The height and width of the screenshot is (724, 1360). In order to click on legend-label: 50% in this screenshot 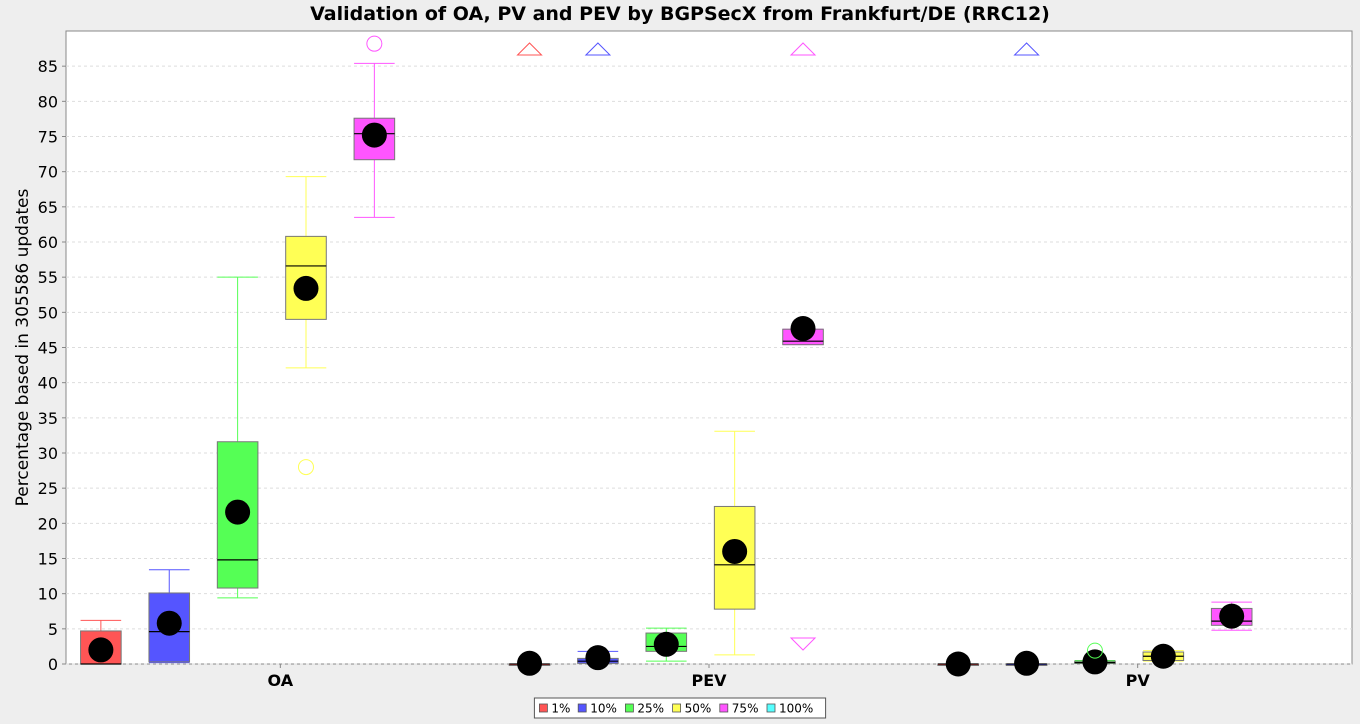, I will do `click(698, 709)`.